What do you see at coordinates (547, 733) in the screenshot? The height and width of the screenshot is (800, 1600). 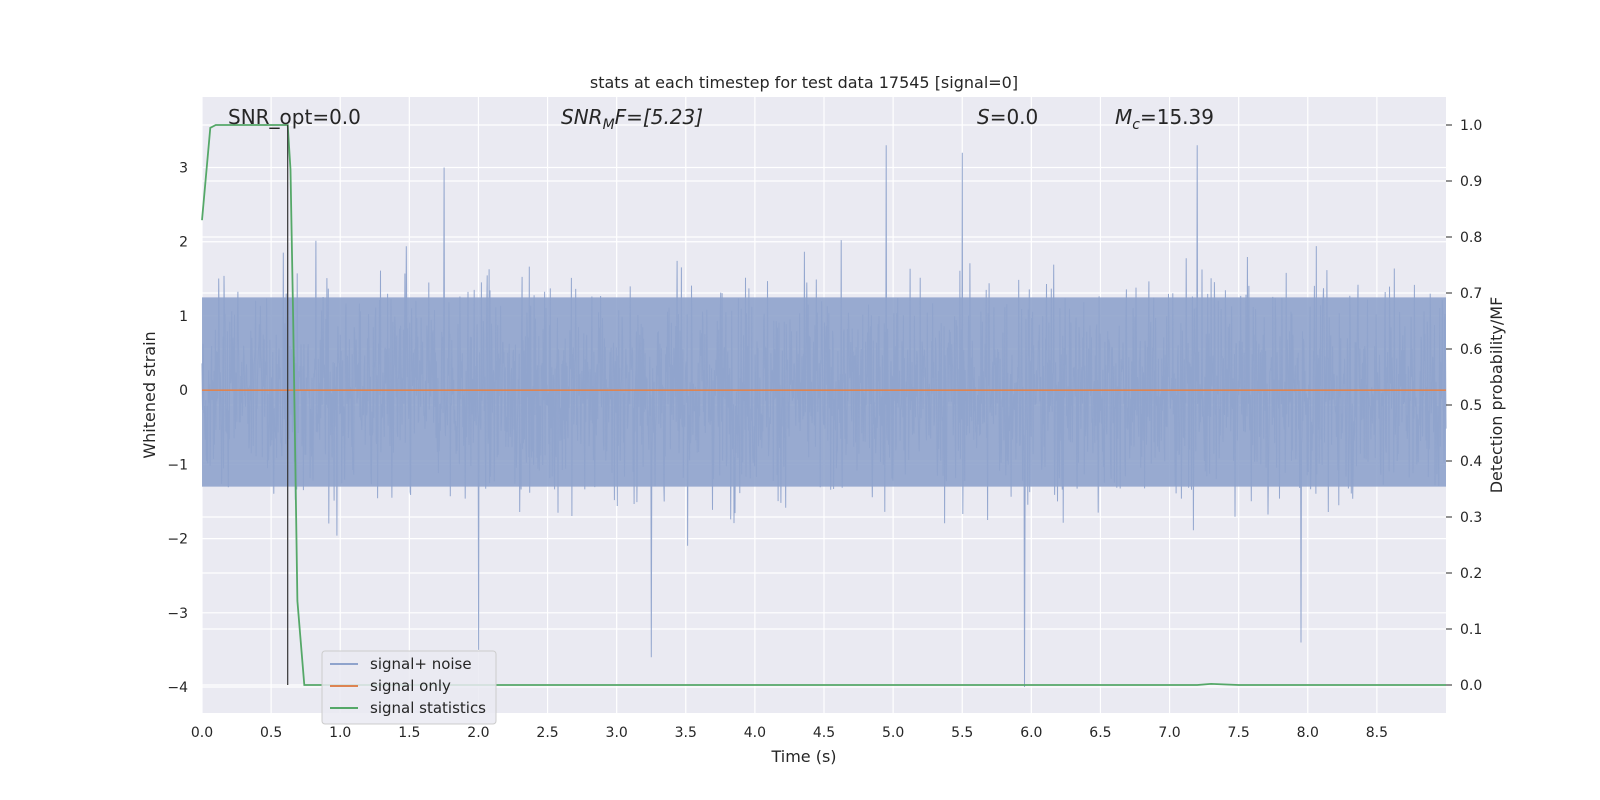 I see `x-tick-label: 2.5` at bounding box center [547, 733].